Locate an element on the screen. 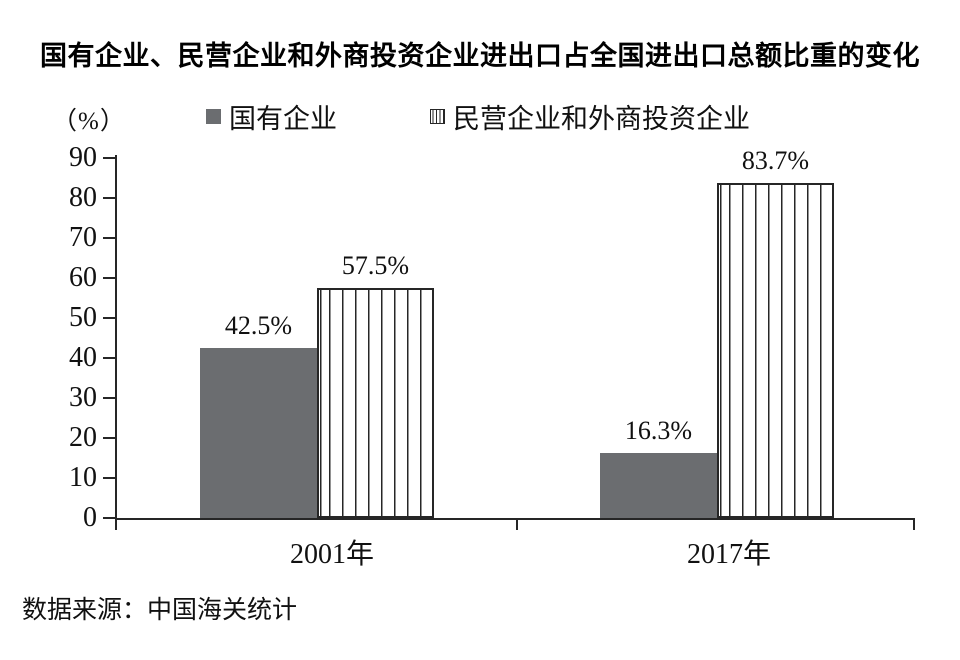  y-axis-tick-label: 50 is located at coordinates (83, 317).